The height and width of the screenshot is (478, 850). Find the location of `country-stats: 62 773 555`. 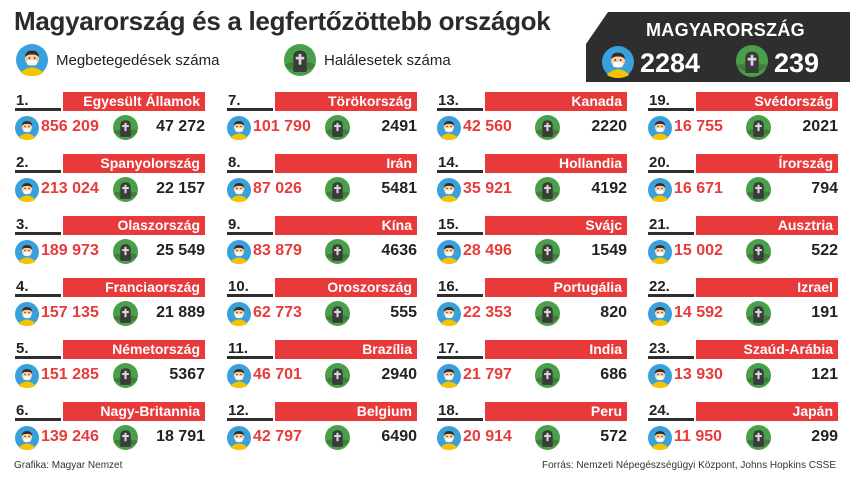

country-stats: 62 773 555 is located at coordinates (322, 314).